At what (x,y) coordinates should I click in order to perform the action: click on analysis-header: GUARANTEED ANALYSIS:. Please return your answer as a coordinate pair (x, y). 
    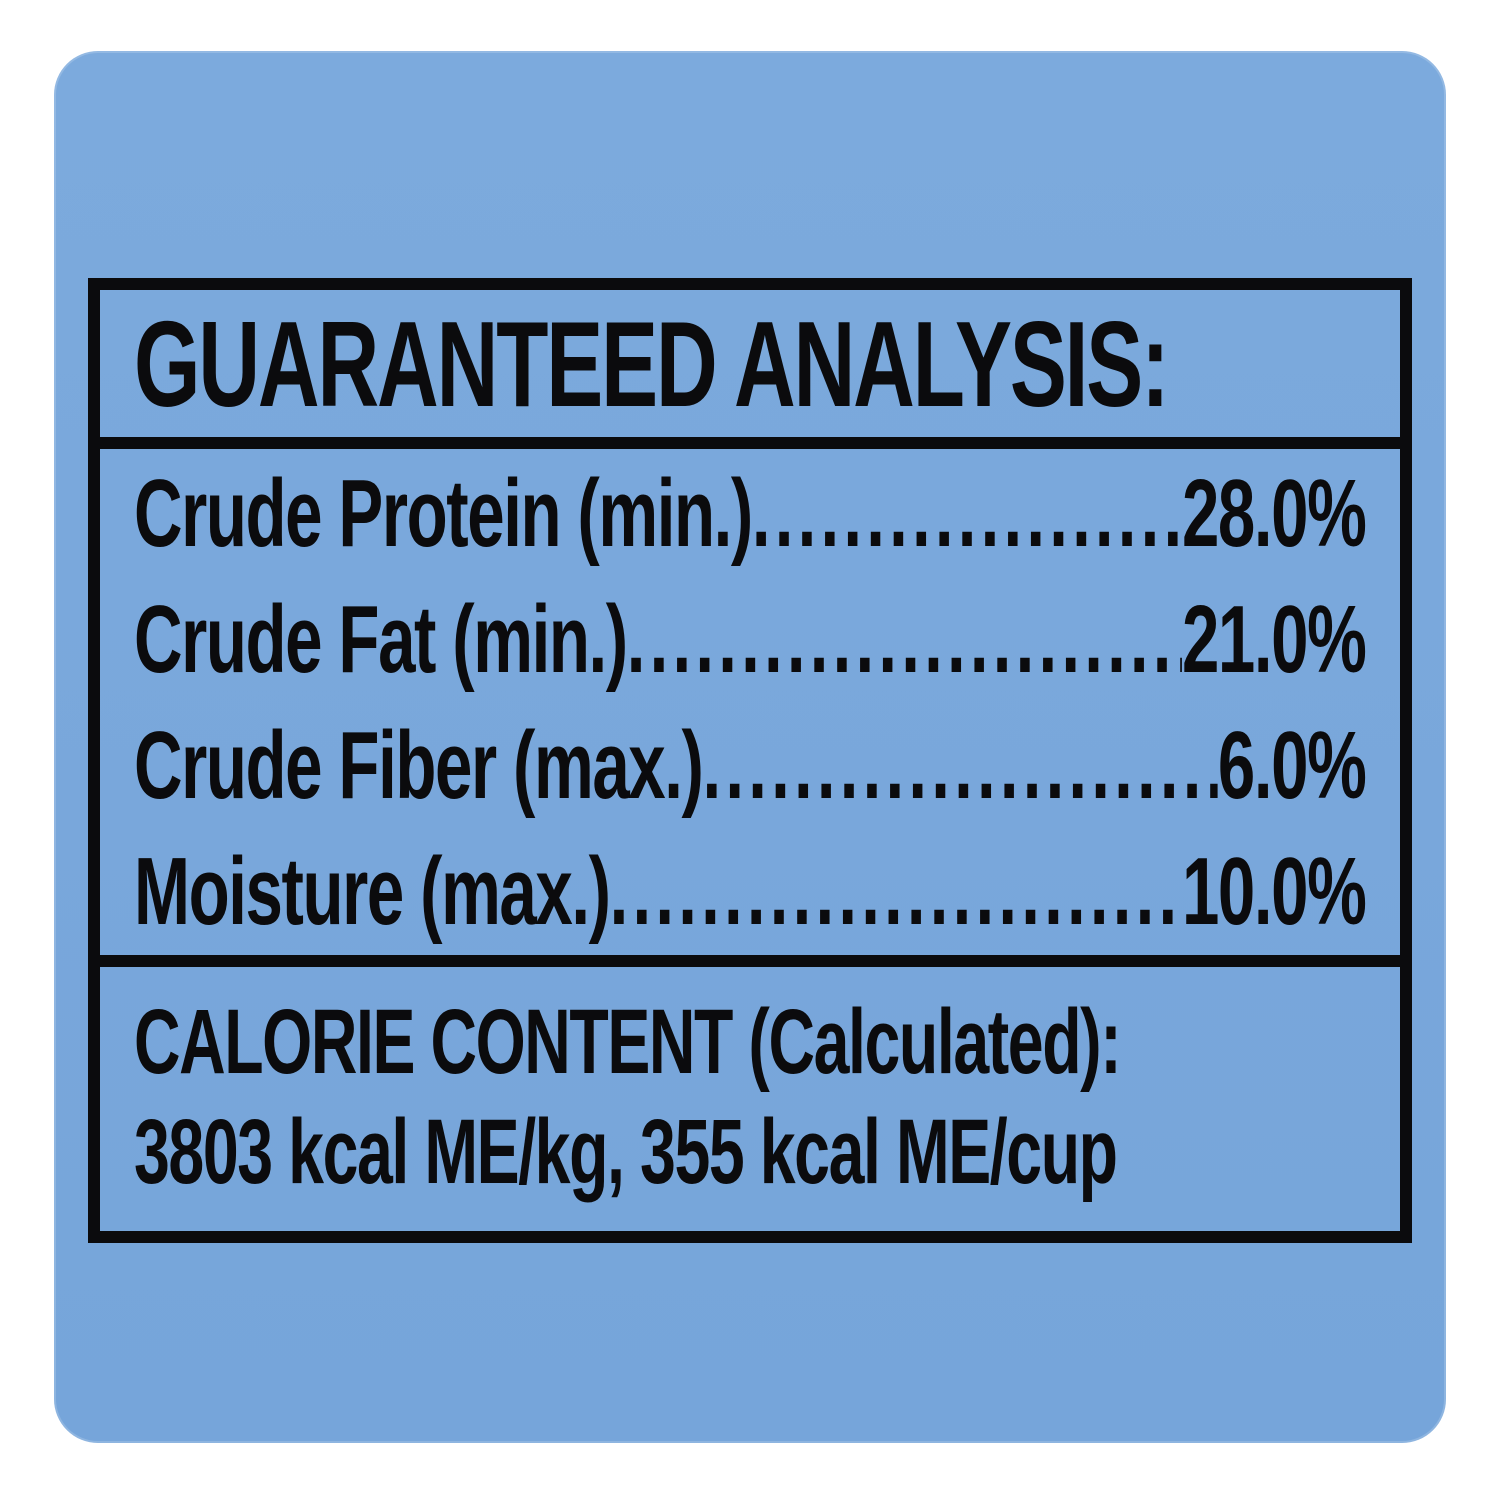
    Looking at the image, I should click on (750, 369).